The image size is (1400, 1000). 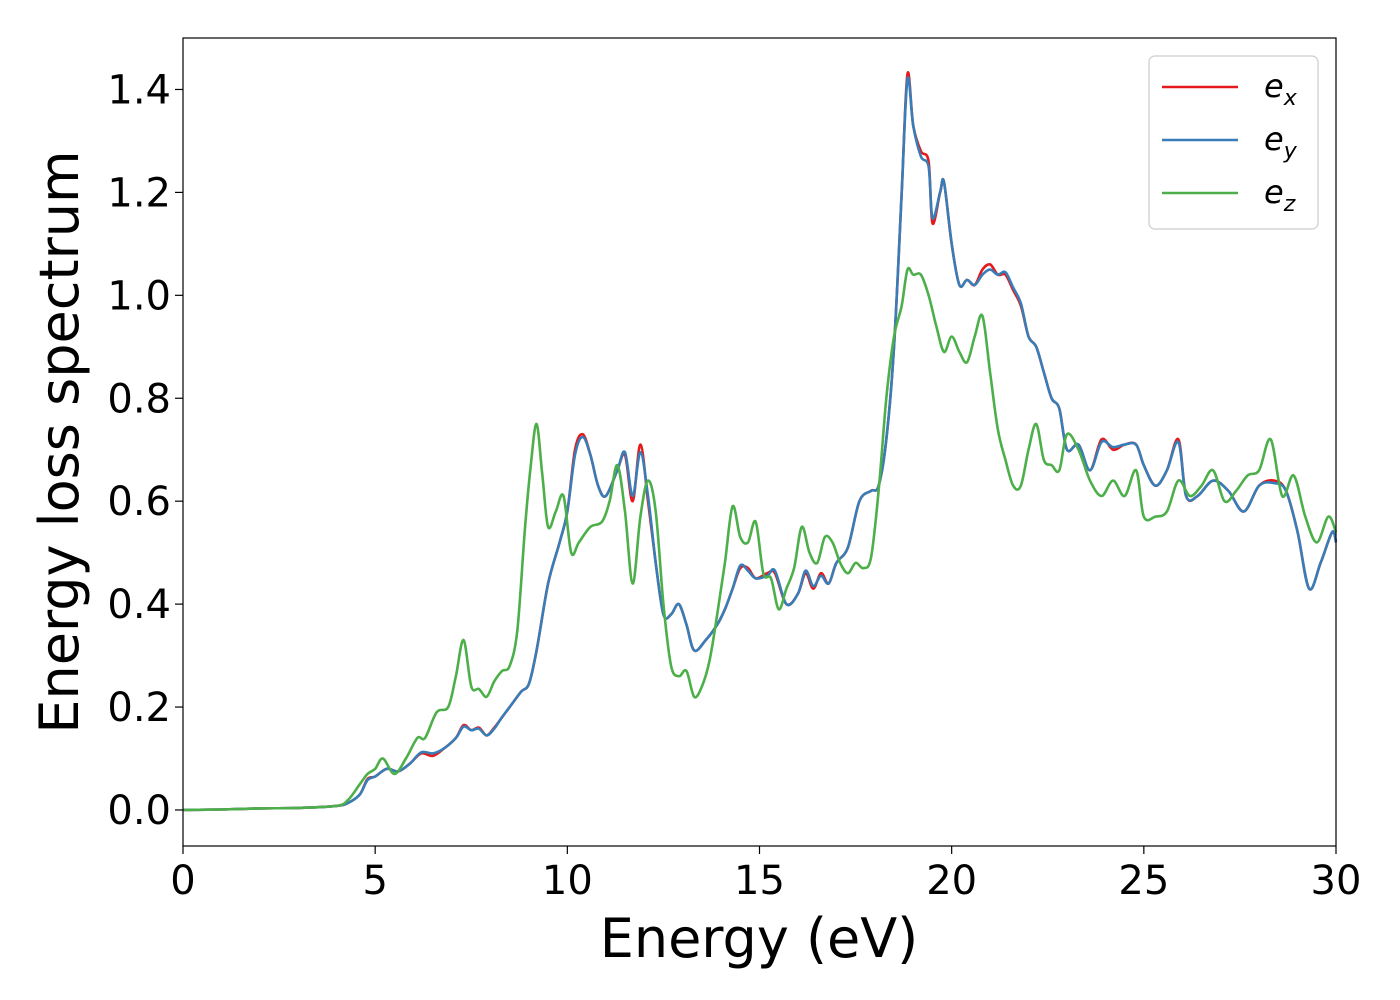 What do you see at coordinates (139, 193) in the screenshot?
I see `y-tick-label: 1.2` at bounding box center [139, 193].